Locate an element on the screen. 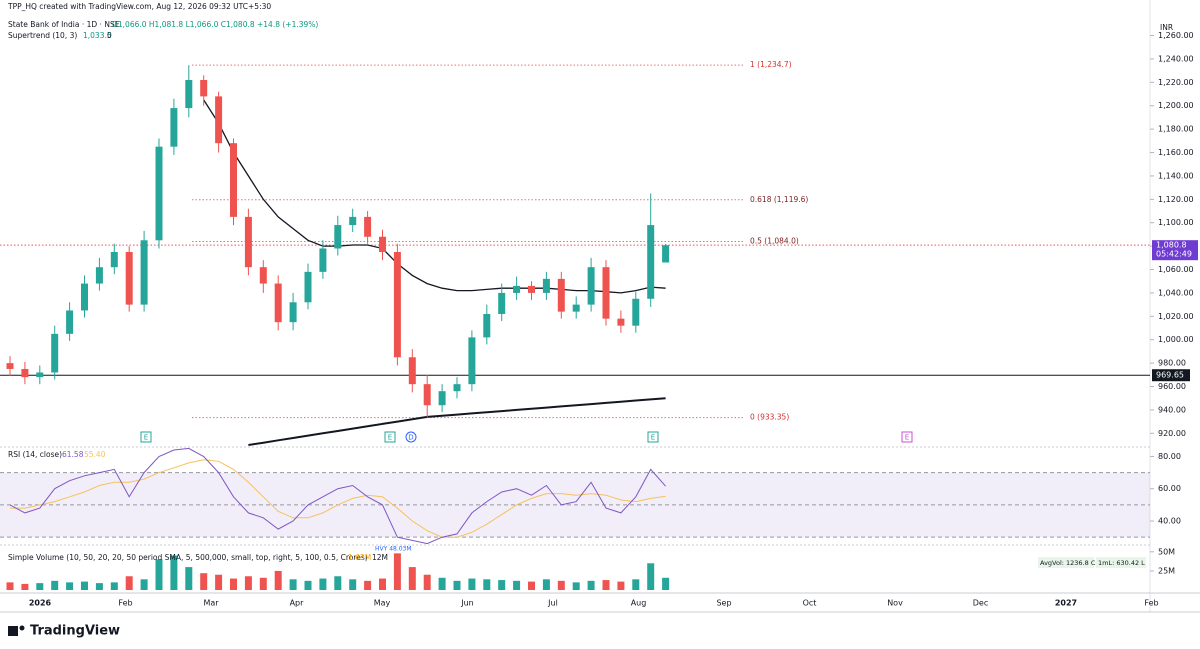 This screenshot has width=1200, height=649. logo: TradingView is located at coordinates (64, 631).